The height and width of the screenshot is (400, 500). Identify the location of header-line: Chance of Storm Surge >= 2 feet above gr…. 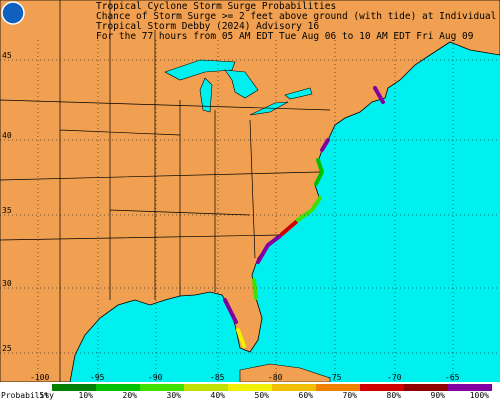
(298, 16).